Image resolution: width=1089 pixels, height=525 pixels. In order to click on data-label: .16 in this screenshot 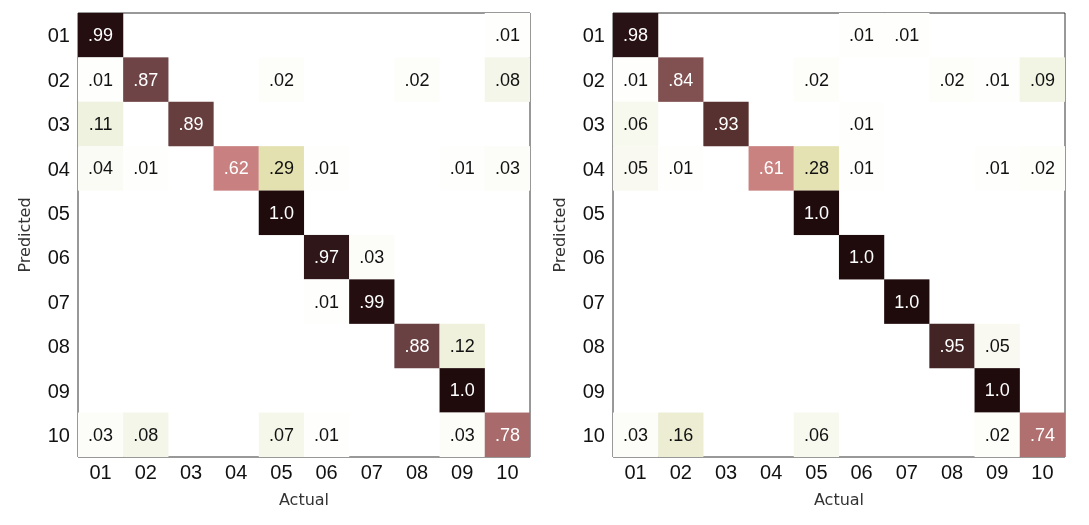, I will do `click(681, 434)`.